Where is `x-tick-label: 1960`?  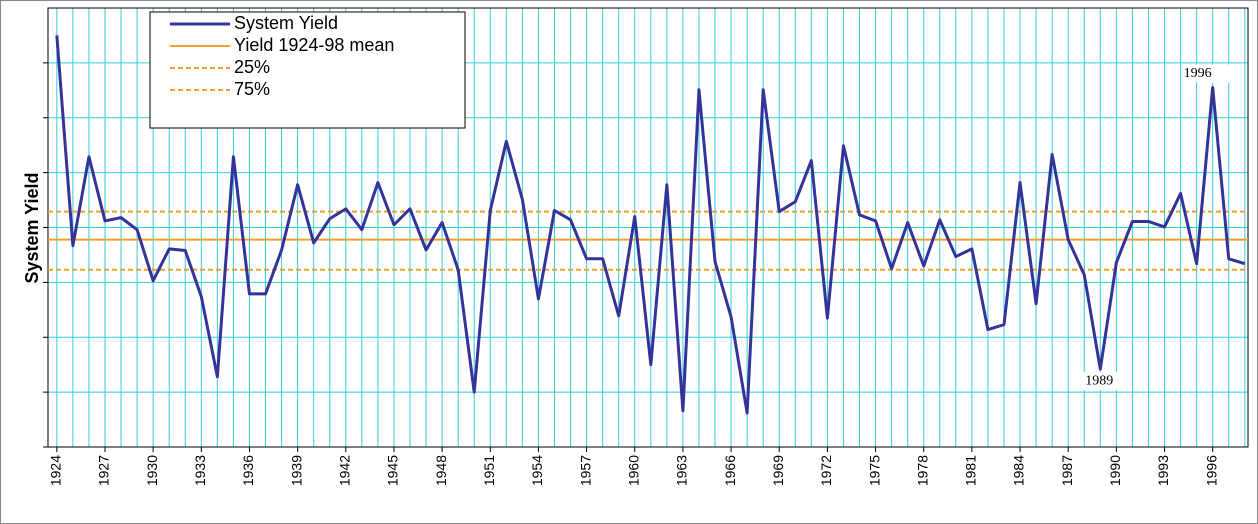
x-tick-label: 1960 is located at coordinates (633, 470).